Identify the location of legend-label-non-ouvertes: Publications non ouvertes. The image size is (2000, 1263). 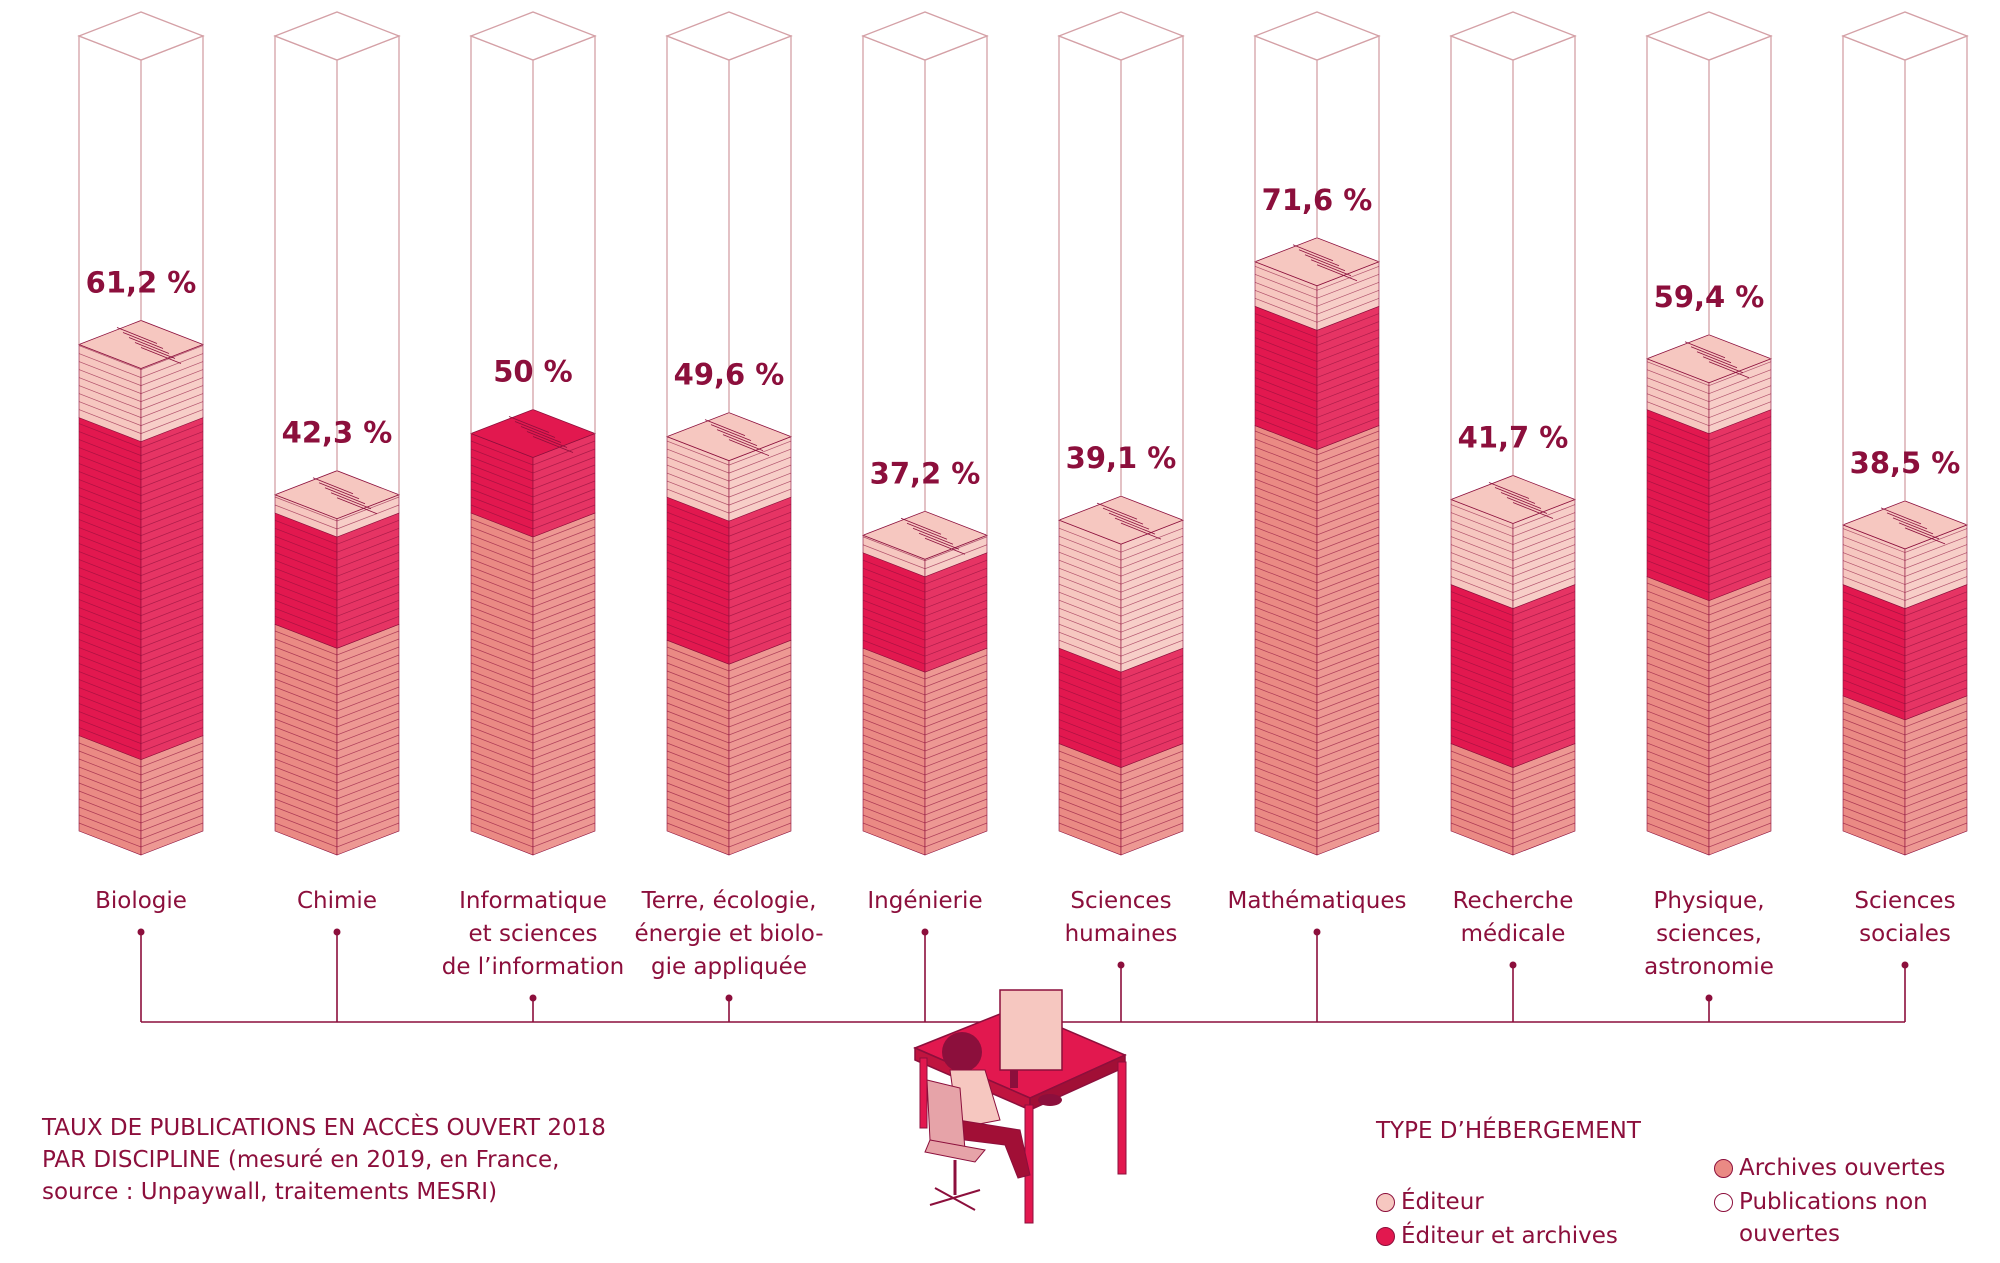
(1833, 1218).